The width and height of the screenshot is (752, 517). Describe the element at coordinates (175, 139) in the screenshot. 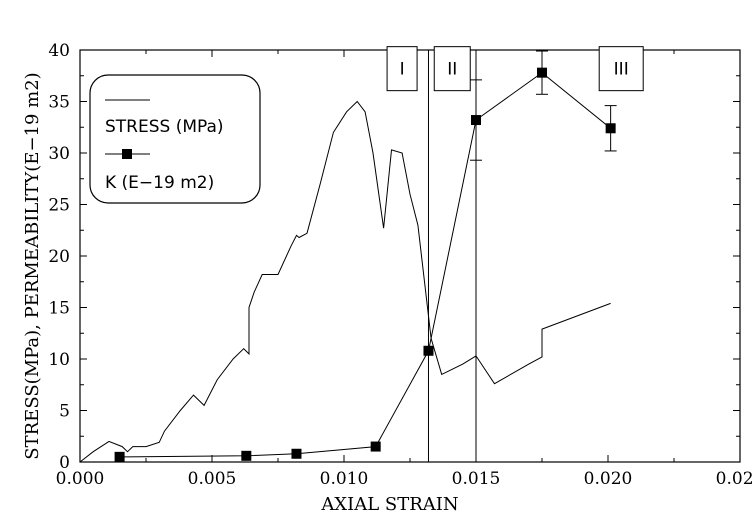

I see `legend-box` at that location.